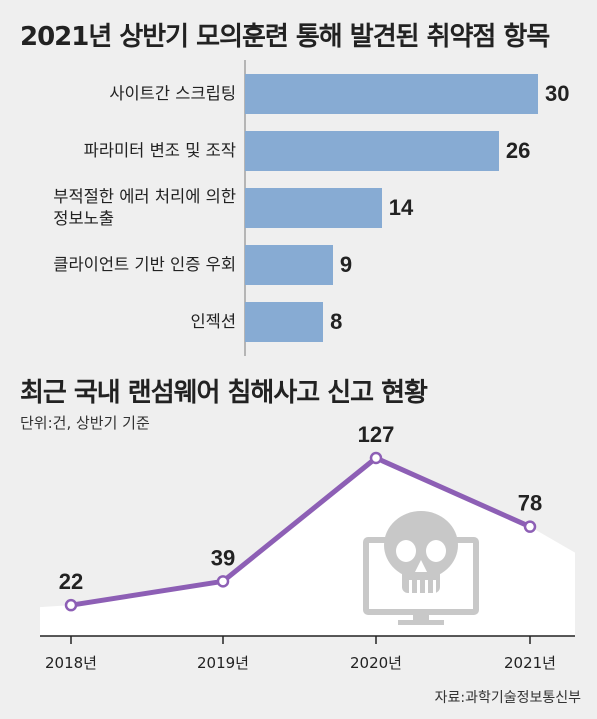 This screenshot has width=597, height=719. I want to click on x-tick-label: 2018년, so click(71, 663).